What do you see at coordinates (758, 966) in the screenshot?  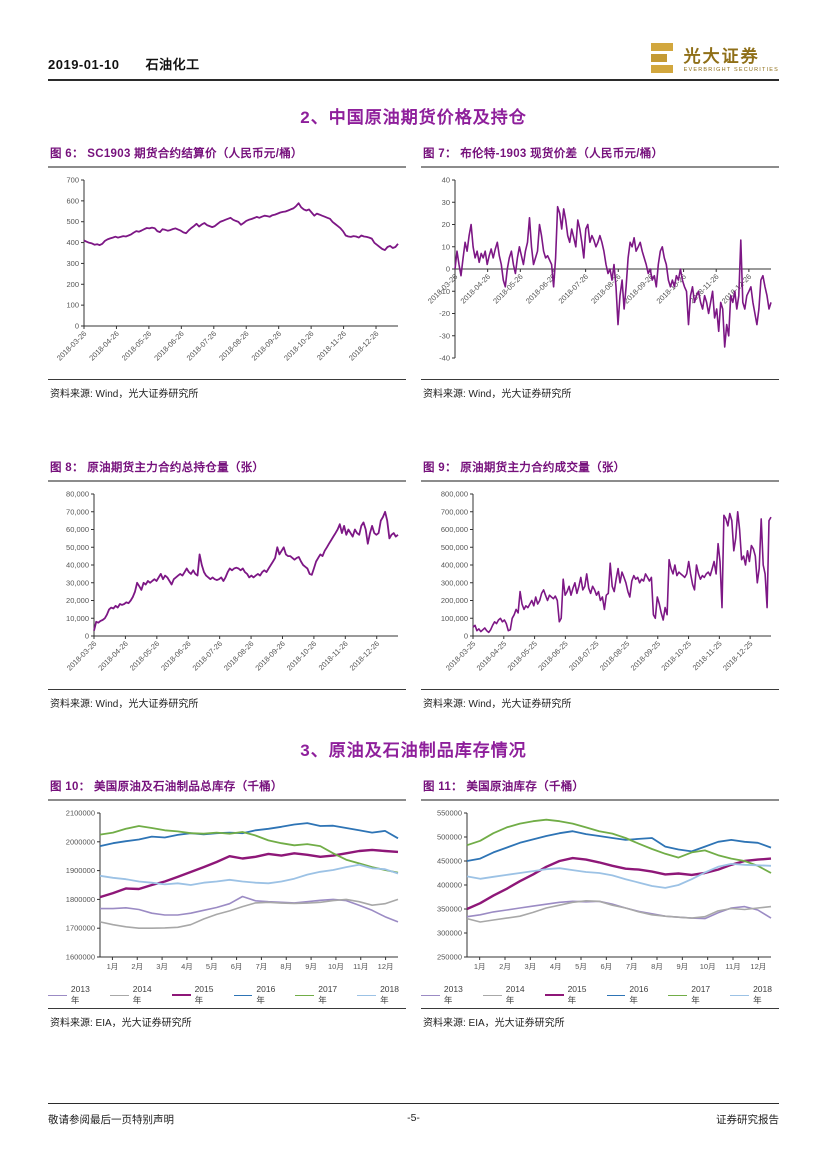 I see `svg-text: 12月` at bounding box center [758, 966].